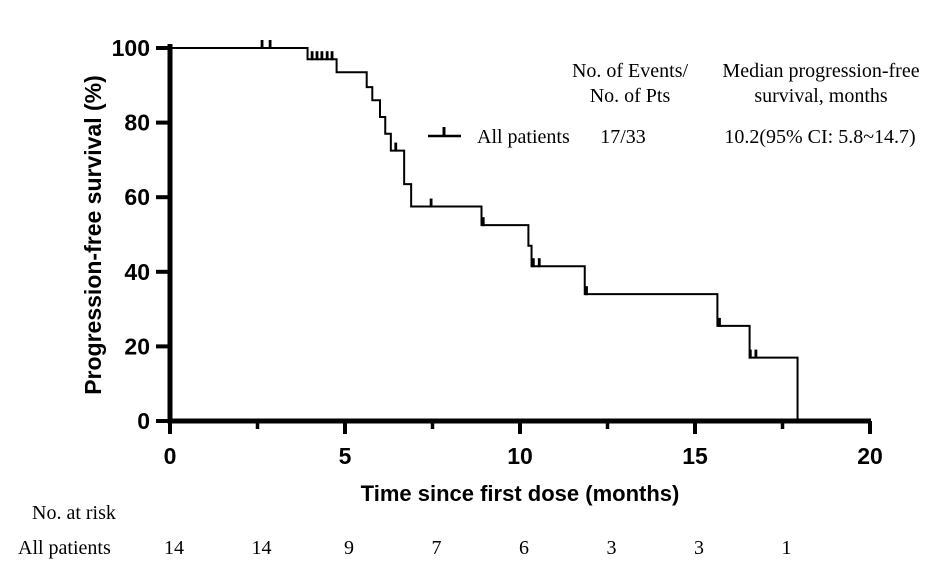  I want to click on events-header-line1: No. of Events/, so click(630, 71).